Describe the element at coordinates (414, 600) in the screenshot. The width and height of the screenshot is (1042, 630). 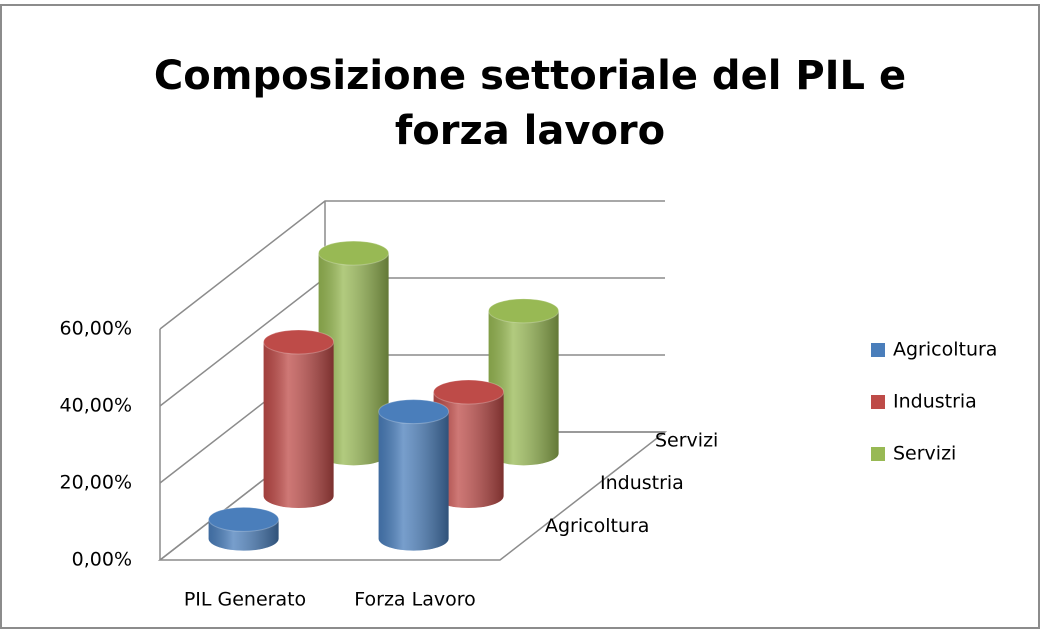
I see `x-tick-label: Forza Lavoro` at that location.